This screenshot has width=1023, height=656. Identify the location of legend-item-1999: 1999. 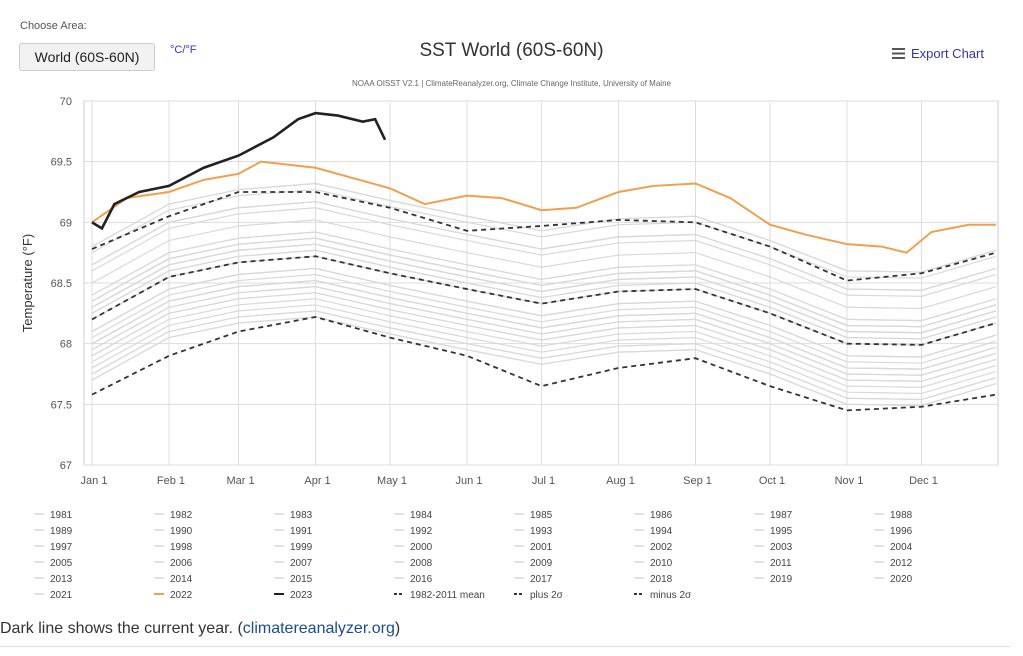
(301, 547).